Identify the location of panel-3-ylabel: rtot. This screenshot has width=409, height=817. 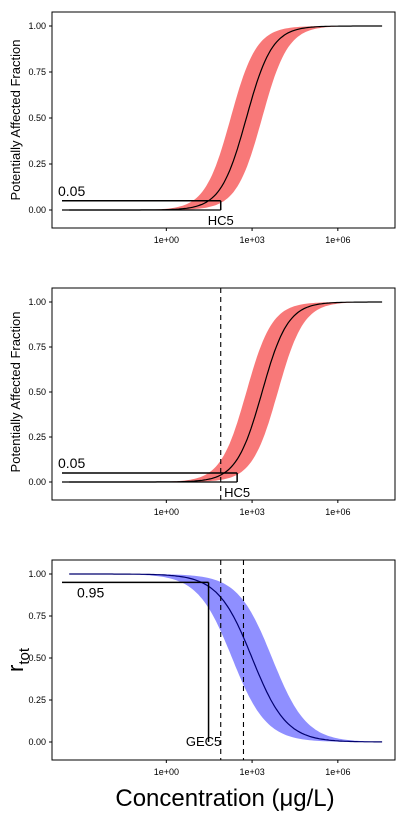
(18, 659).